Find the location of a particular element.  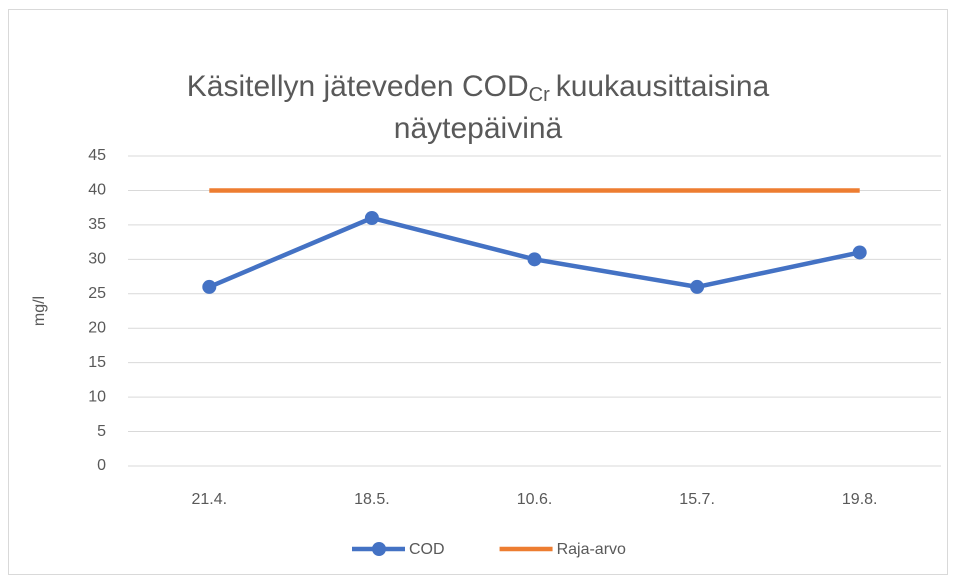

y-tick-label: 45 is located at coordinates (97, 155).